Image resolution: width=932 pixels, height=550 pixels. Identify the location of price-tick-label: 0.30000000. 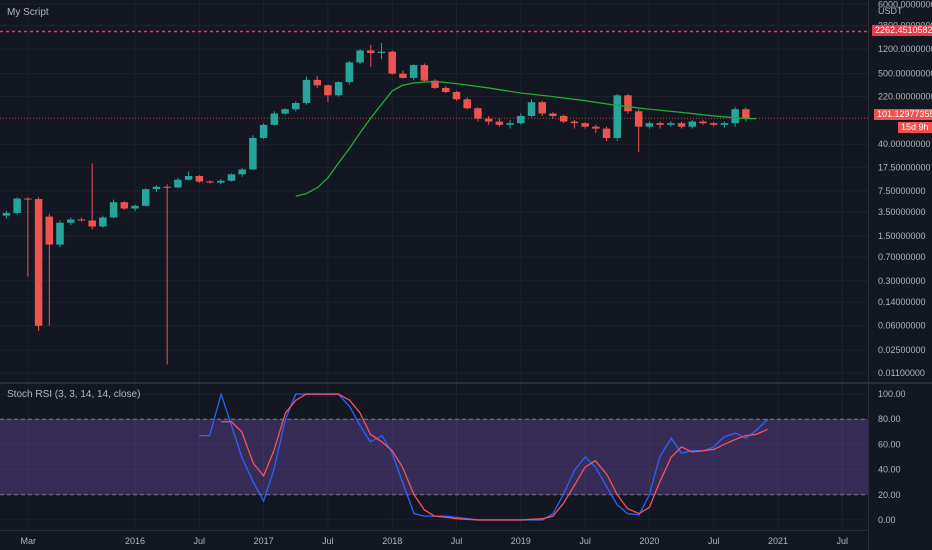
(902, 281).